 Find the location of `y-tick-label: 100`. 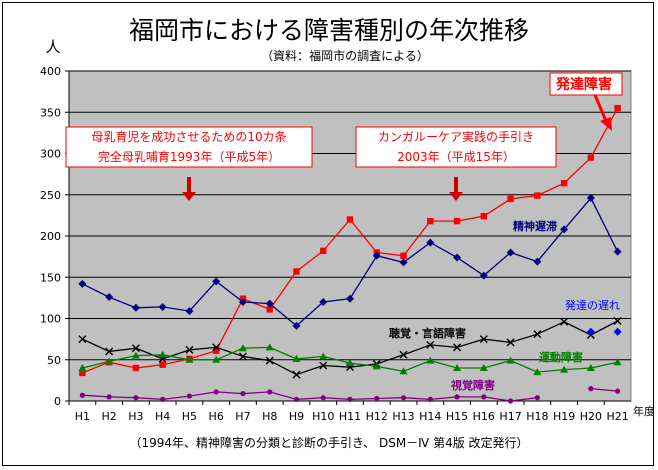

y-tick-label: 100 is located at coordinates (50, 319).